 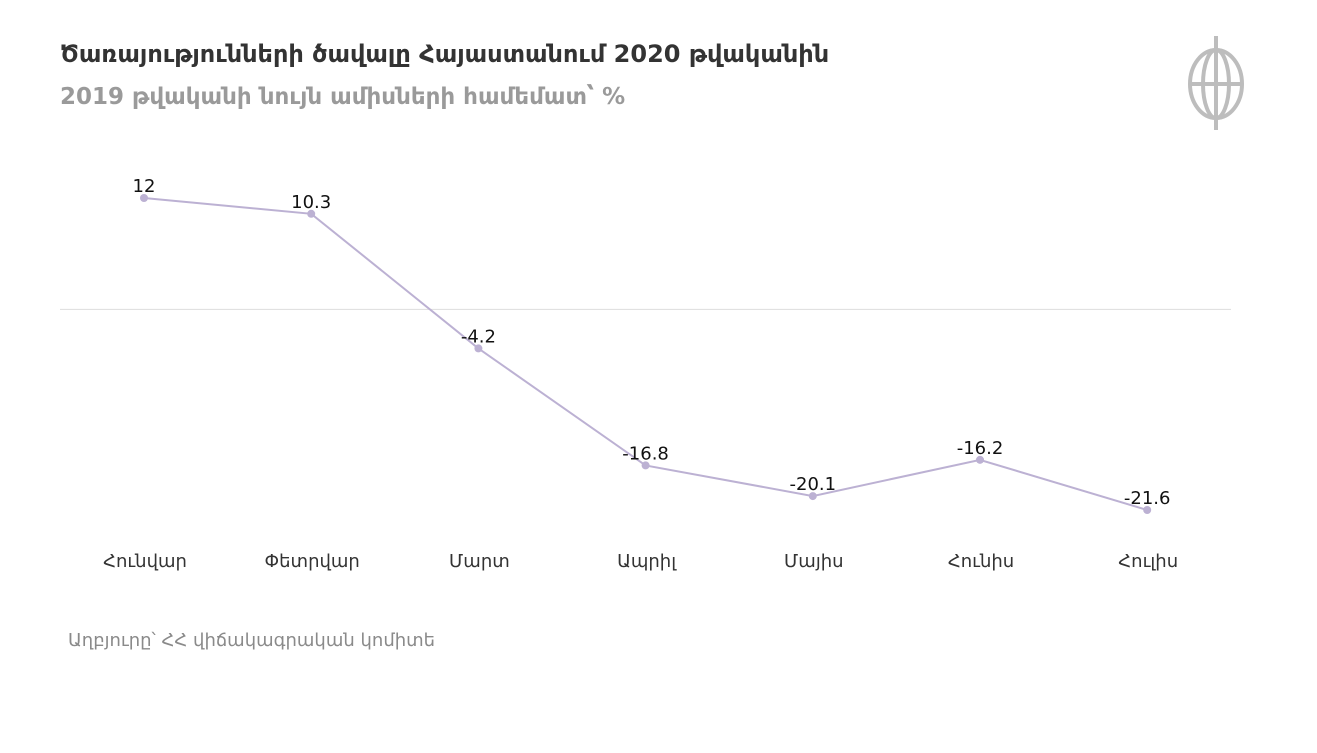 I want to click on x-tick-label: Մայիս, so click(x=813, y=561).